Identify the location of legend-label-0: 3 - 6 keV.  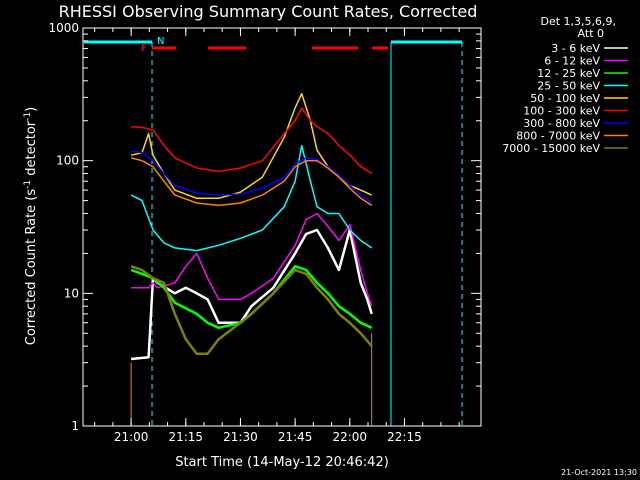
(575, 48).